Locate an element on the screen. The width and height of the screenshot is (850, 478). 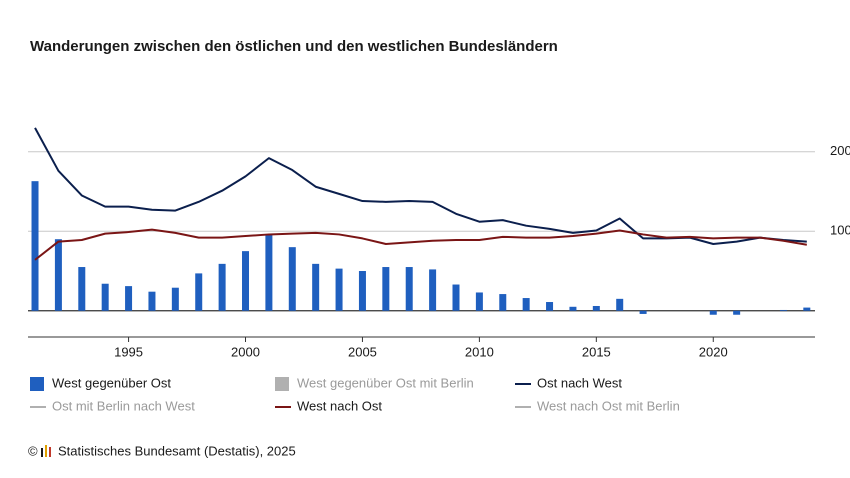
legend-label: Ost mit Berlin nach West is located at coordinates (123, 405).